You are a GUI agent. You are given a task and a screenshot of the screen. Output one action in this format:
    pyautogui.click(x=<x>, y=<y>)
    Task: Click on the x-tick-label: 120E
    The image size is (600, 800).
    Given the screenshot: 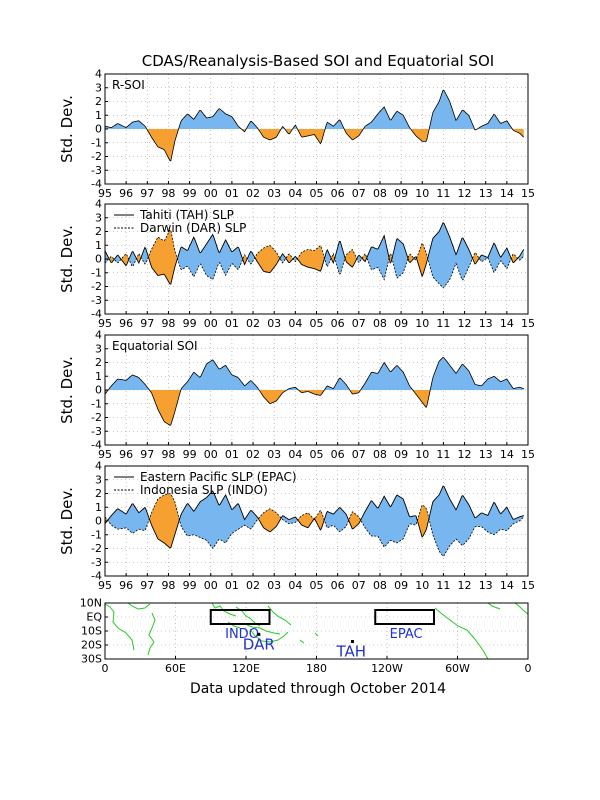 What is the action you would take?
    pyautogui.click(x=246, y=668)
    